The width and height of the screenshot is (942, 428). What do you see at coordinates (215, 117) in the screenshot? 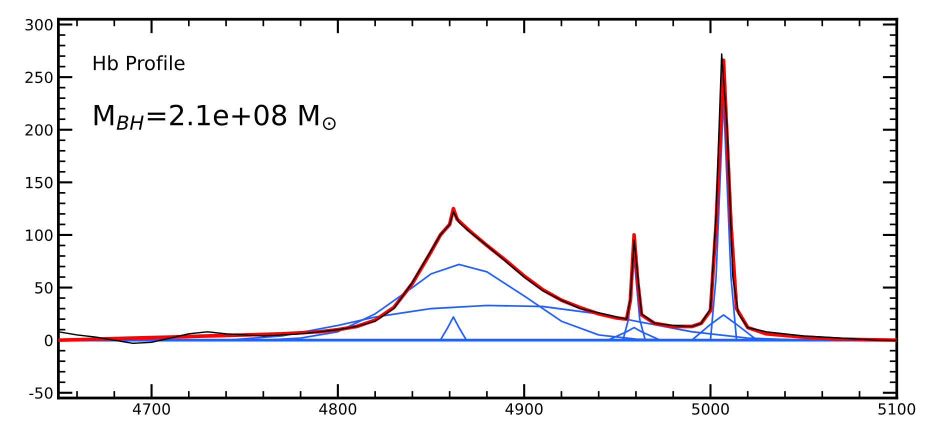
I see `annotation: M$_{BH}$=2.1e+08 M$_{⊙}$` at bounding box center [215, 117].